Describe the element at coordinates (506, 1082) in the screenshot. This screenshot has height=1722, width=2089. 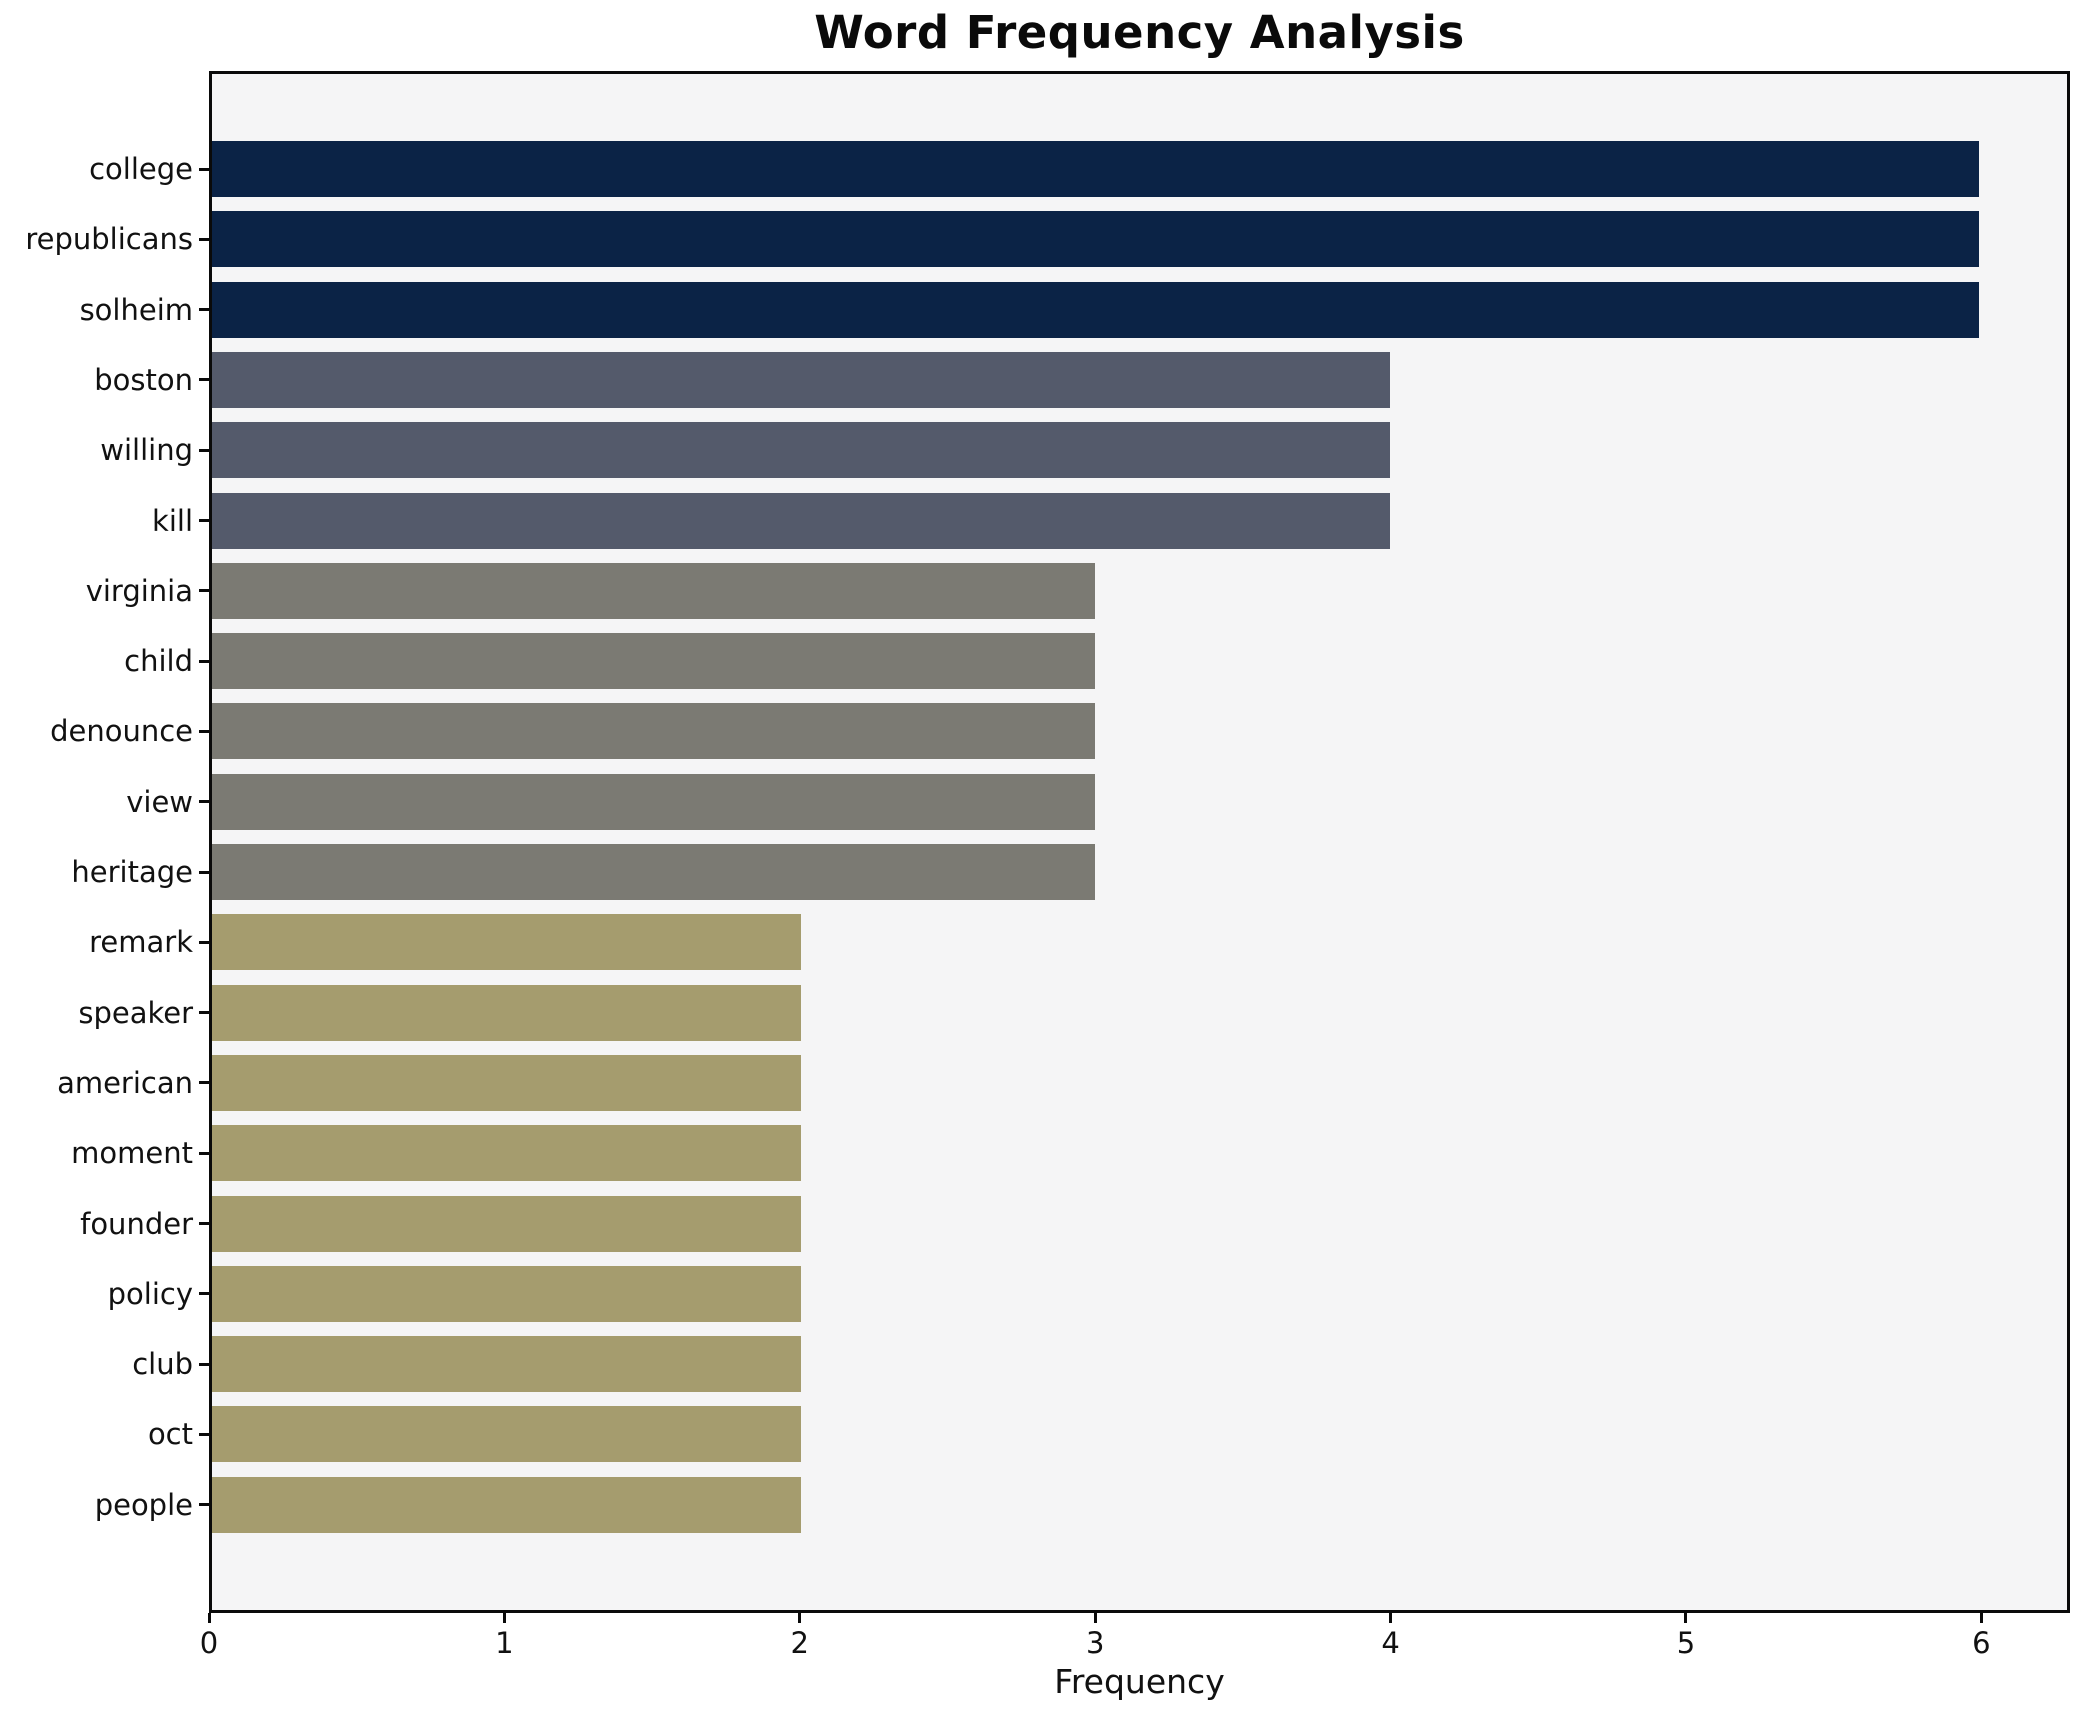
I see `bar-american` at that location.